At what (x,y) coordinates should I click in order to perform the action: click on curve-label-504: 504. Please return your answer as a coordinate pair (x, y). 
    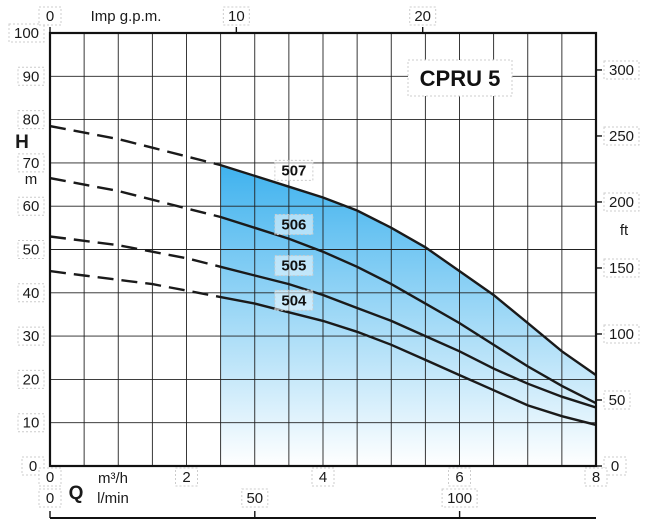
    Looking at the image, I should click on (294, 300).